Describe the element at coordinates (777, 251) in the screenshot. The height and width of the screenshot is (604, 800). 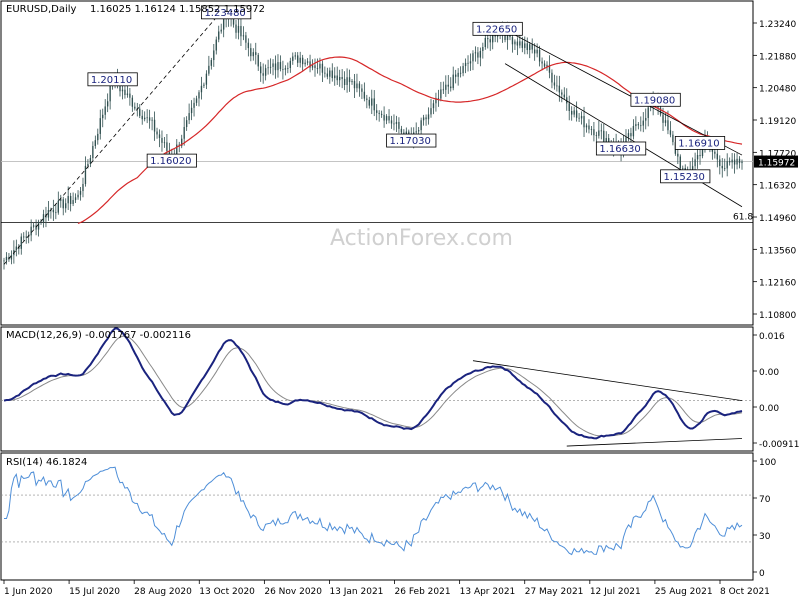
I see `price-axis-tick-label: 1.13560` at that location.